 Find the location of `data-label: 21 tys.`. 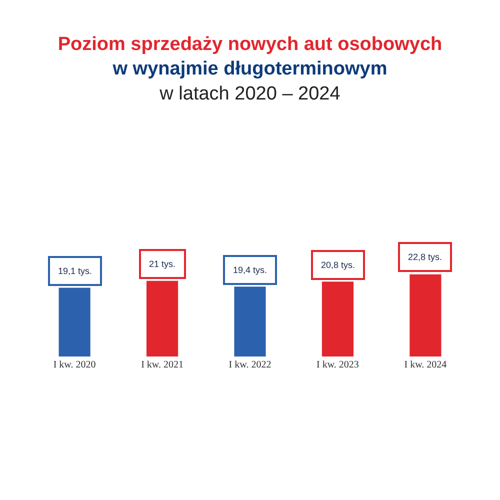

data-label: 21 tys. is located at coordinates (162, 264).